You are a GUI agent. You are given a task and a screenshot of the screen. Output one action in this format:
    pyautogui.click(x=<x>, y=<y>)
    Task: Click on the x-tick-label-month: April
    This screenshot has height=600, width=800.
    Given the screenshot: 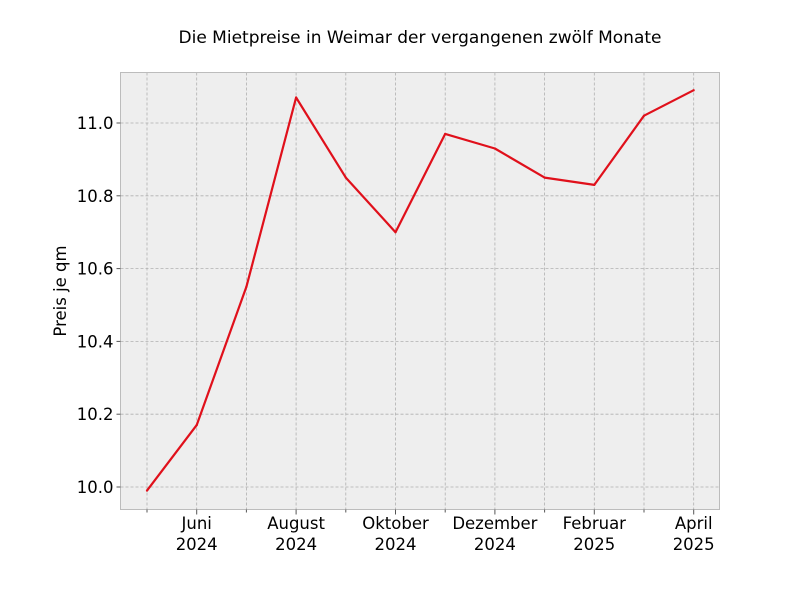 What is the action you would take?
    pyautogui.click(x=694, y=523)
    